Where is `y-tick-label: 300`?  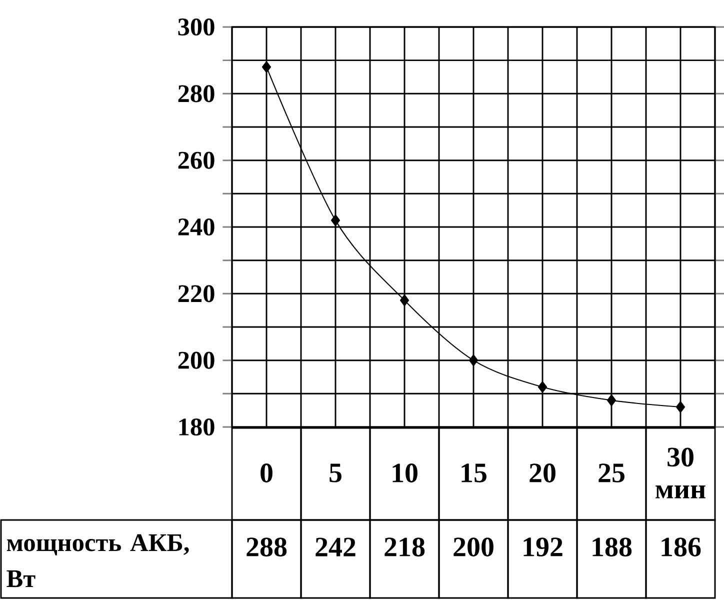 y-tick-label: 300 is located at coordinates (196, 27).